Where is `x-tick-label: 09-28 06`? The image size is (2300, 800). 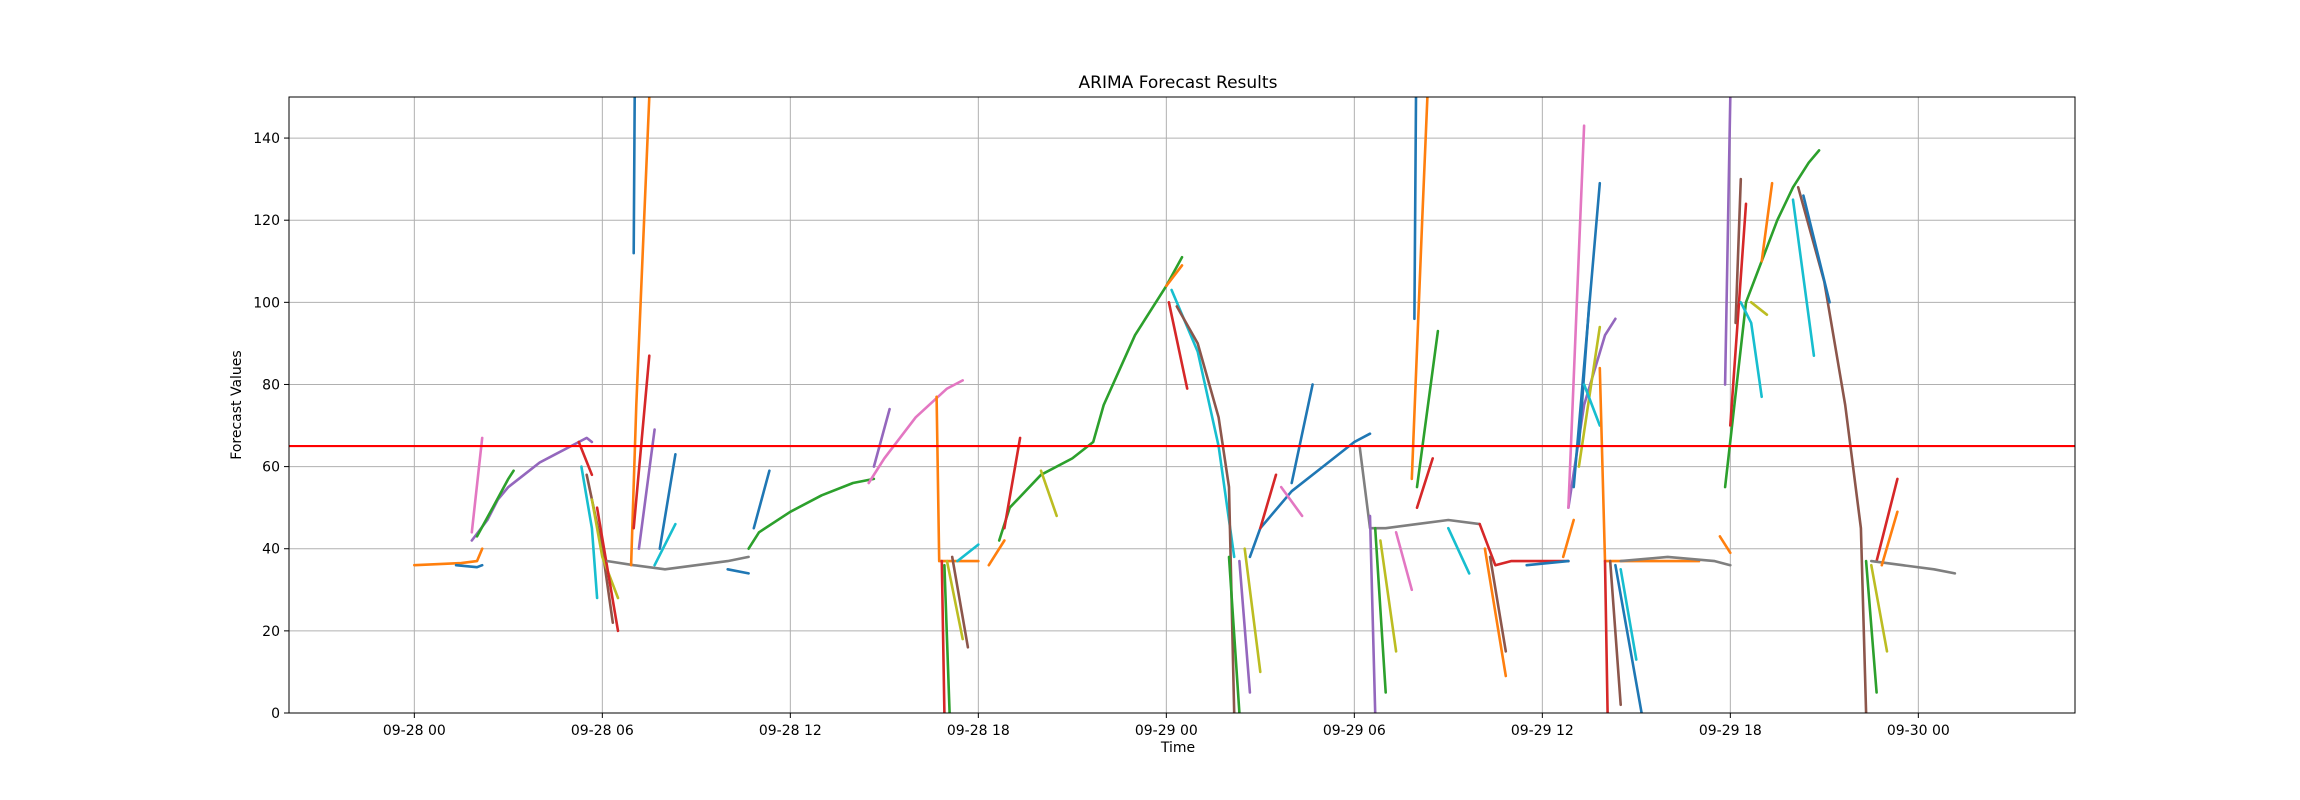
x-tick-label: 09-28 06 is located at coordinates (602, 731).